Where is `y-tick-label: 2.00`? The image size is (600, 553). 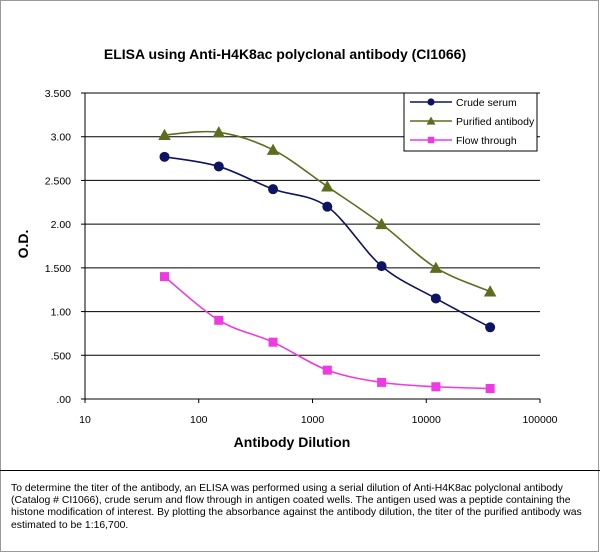 y-tick-label: 2.00 is located at coordinates (61, 225).